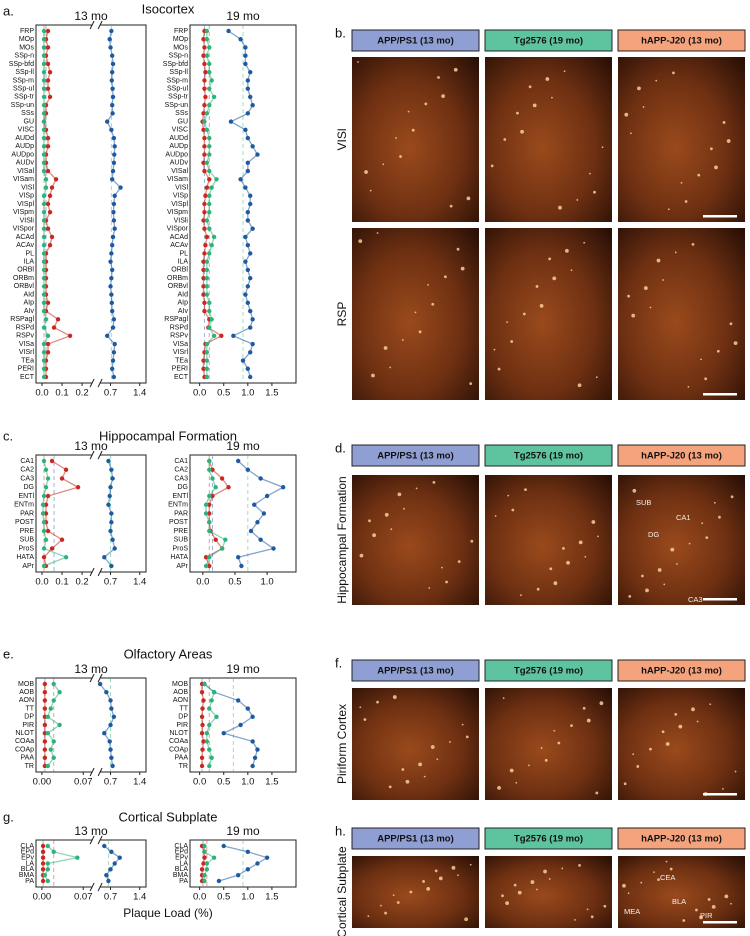 This screenshot has height=936, width=750. I want to click on category-label: PA, so click(183, 881).